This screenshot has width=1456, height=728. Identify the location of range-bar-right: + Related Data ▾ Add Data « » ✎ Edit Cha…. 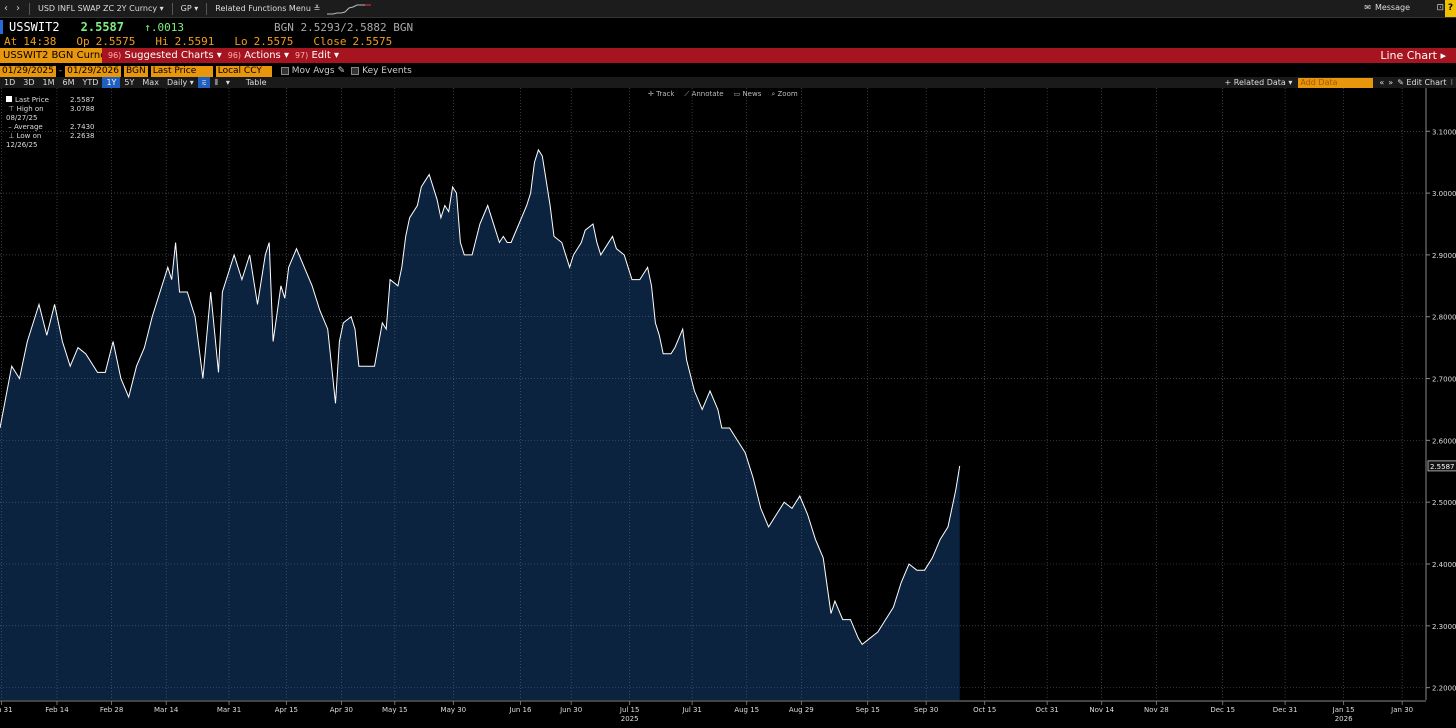
(1340, 82).